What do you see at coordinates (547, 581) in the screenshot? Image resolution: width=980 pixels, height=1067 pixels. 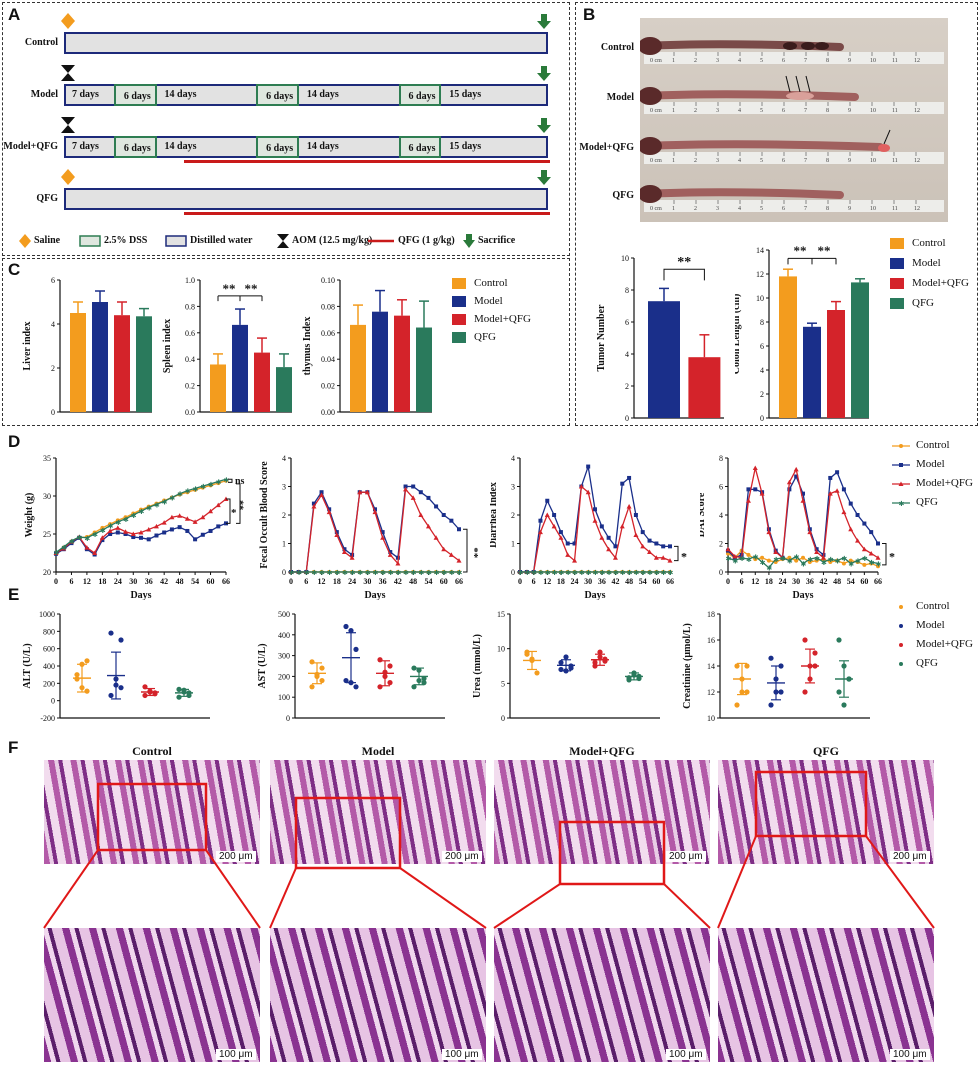 I see `x-tick-label: 12` at bounding box center [547, 581].